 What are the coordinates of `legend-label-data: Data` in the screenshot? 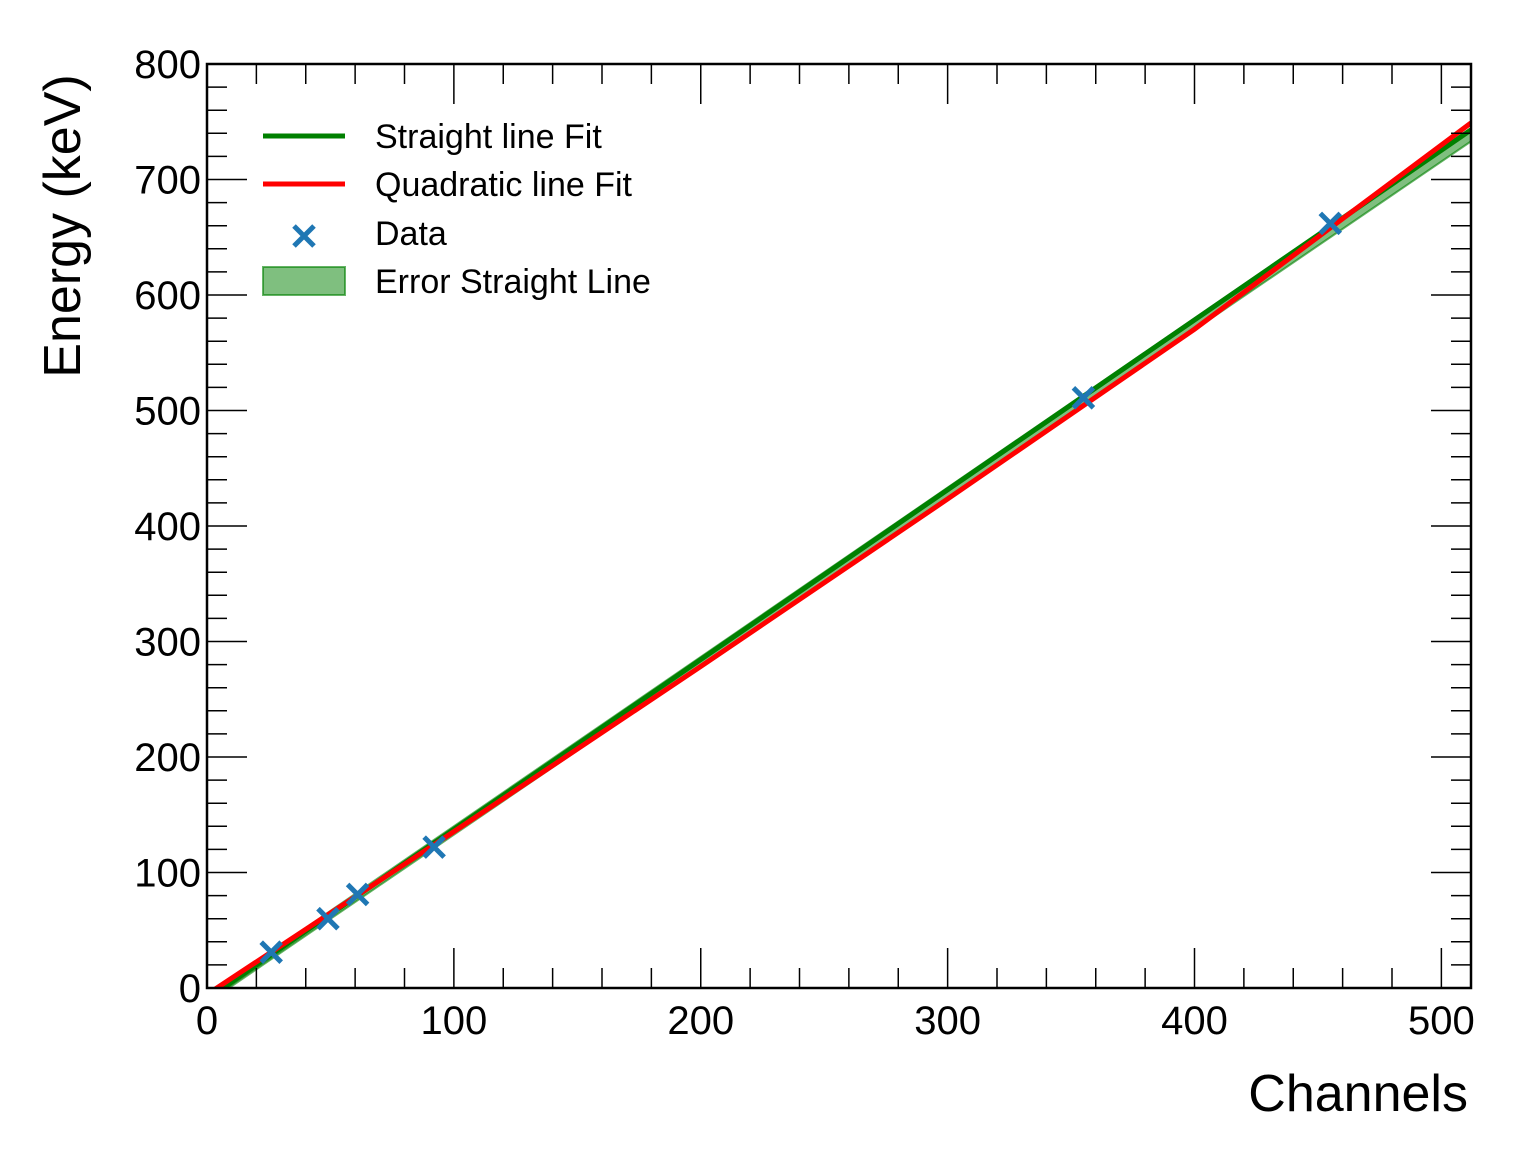 It's located at (411, 234).